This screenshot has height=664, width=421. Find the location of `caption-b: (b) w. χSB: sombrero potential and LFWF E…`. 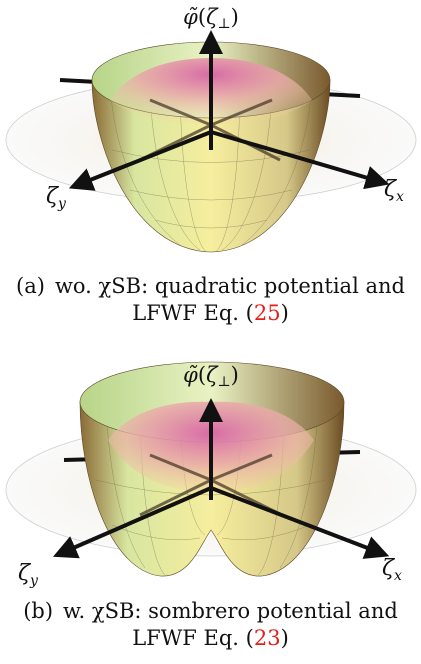

caption-b: (b) w. χSB: sombrero potential and LFWF E… is located at coordinates (210, 625).